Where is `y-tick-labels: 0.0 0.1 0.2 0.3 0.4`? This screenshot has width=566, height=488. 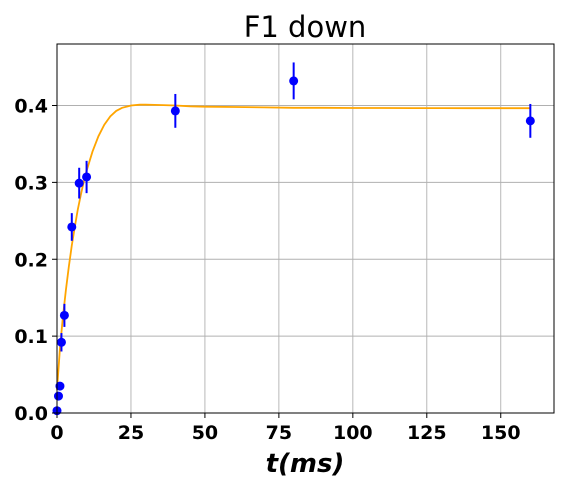
y-tick-labels: 0.0 0.1 0.2 0.3 0.4 is located at coordinates (31, 261).